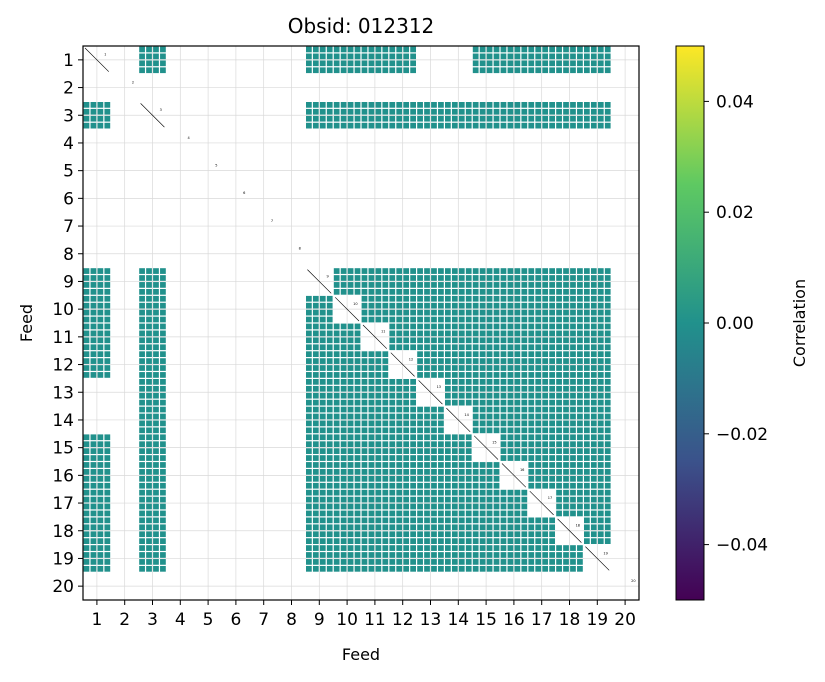 This screenshot has height=682, width=825. I want to click on x-tick-label: 6, so click(235, 620).